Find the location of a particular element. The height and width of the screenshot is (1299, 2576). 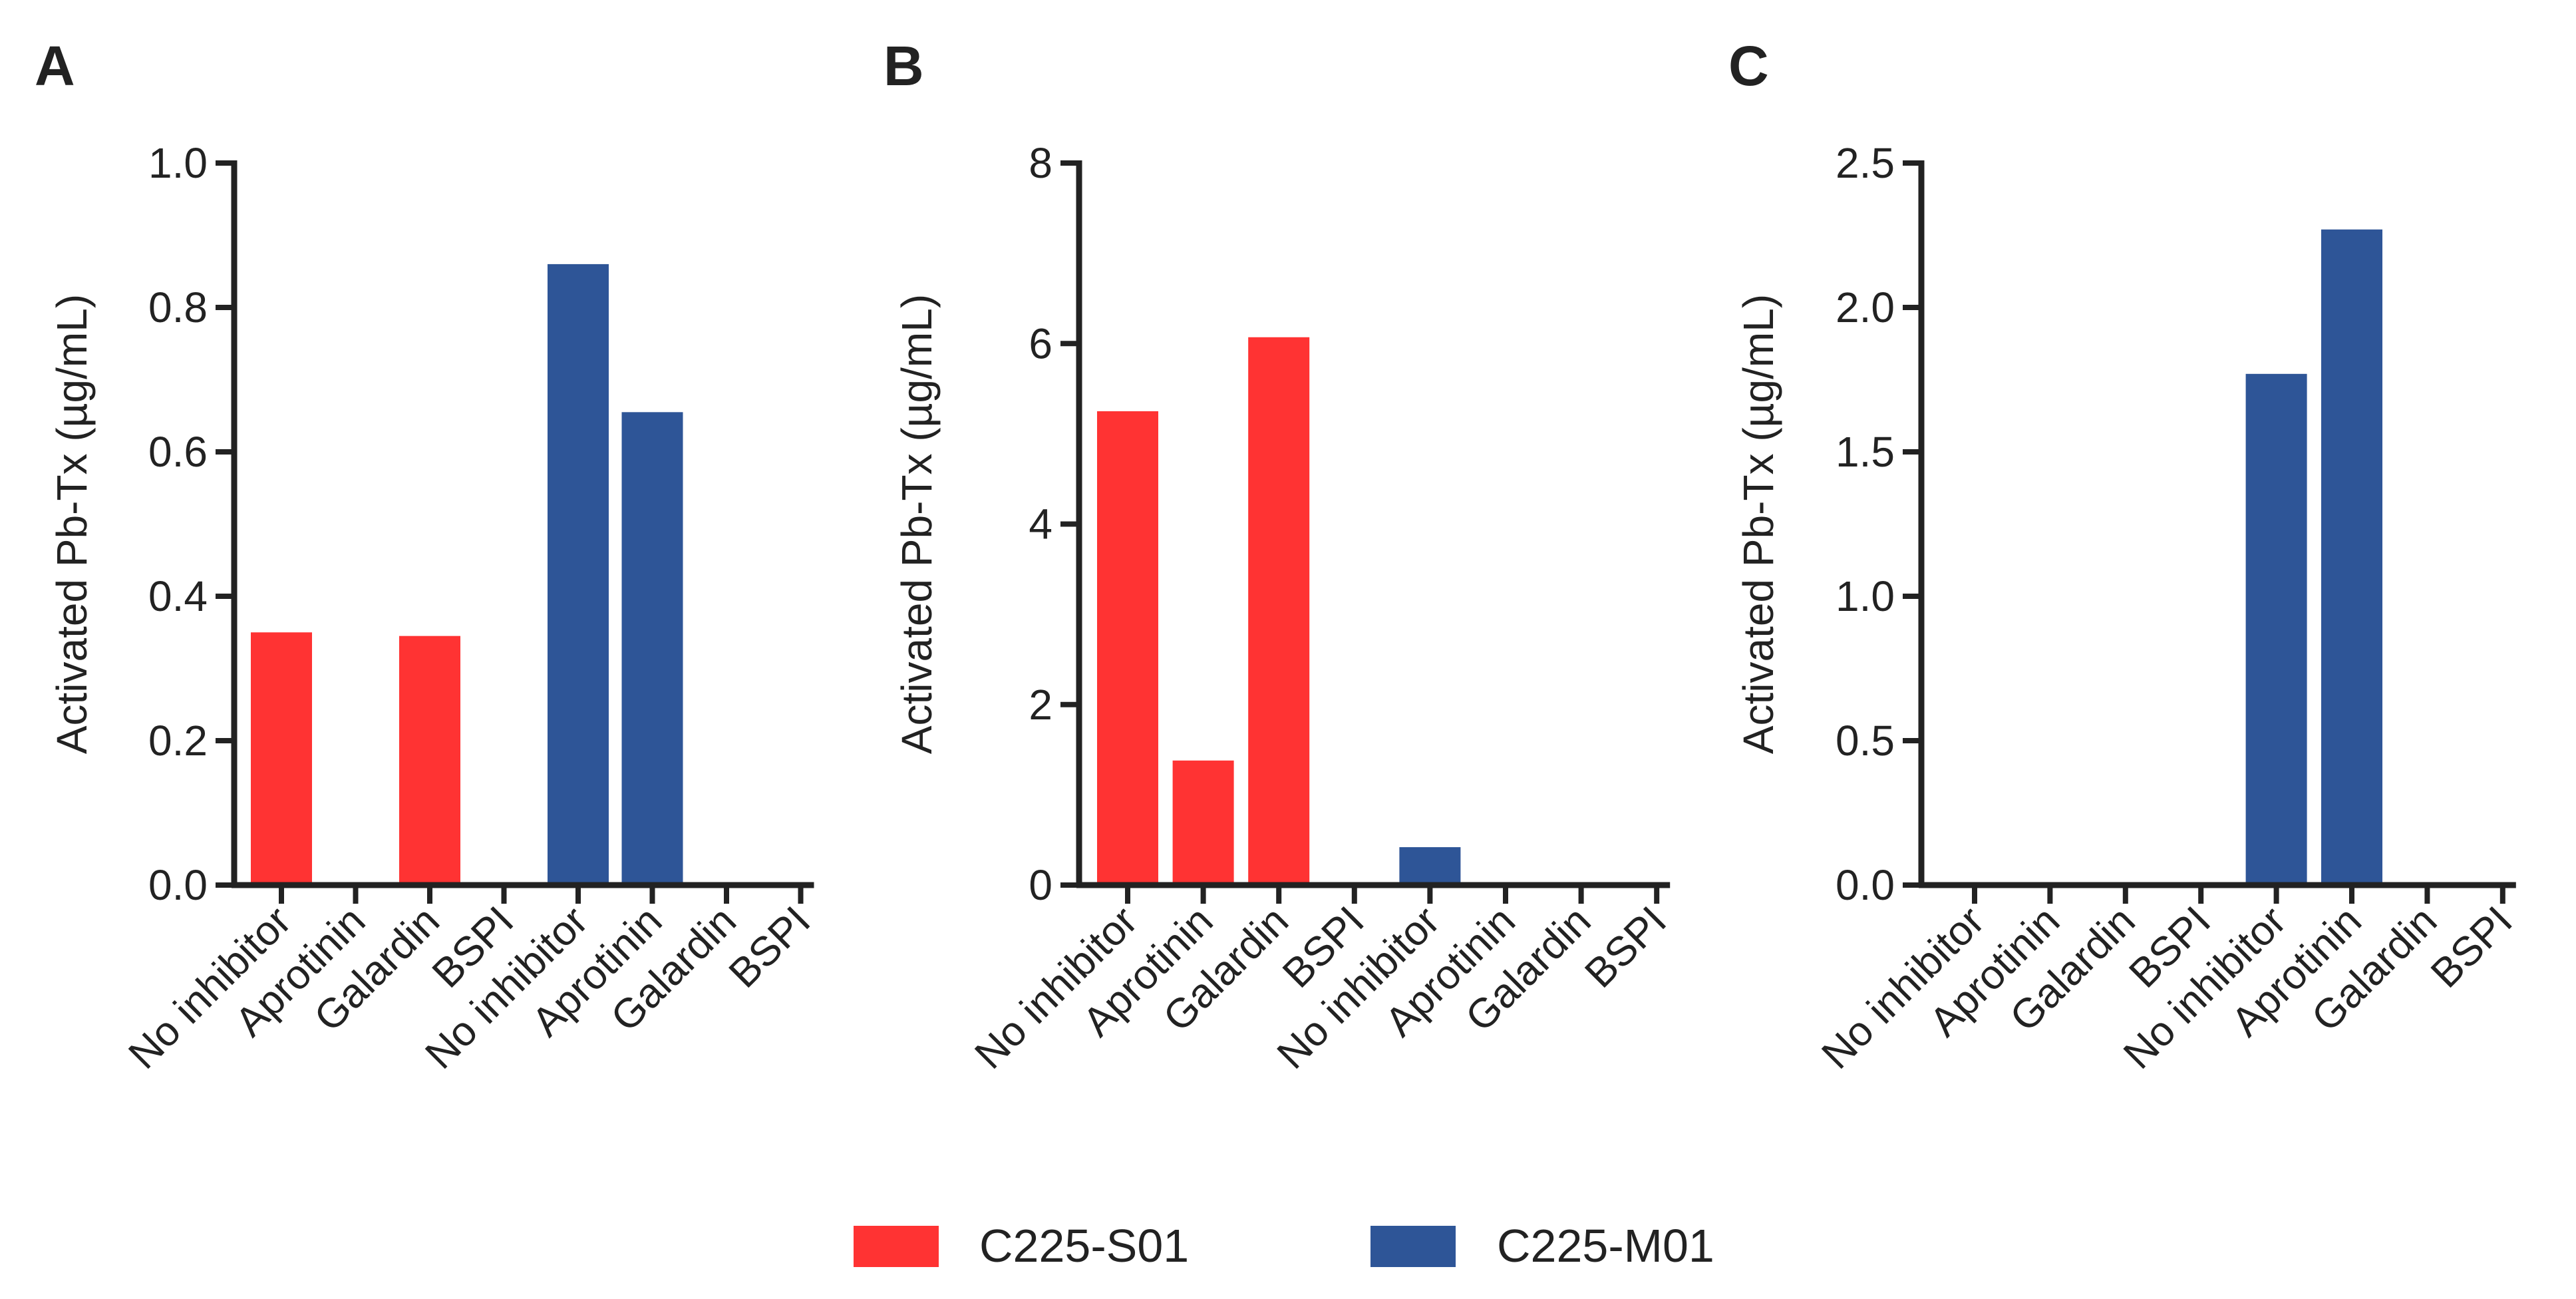

y-tick-label-a-5: 1.0 is located at coordinates (178, 163).